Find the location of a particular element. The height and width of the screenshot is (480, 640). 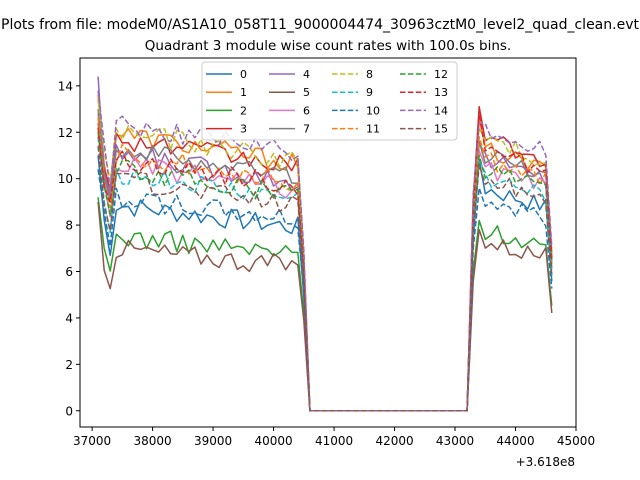

legend-entry-3: 3 is located at coordinates (226, 129).